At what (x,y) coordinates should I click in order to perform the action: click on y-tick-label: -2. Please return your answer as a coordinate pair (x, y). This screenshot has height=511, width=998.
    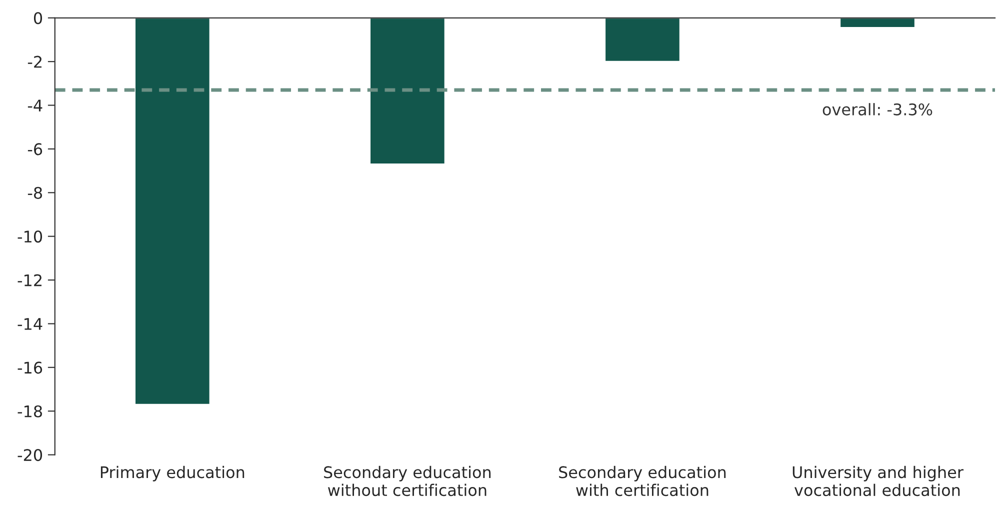
    Looking at the image, I should click on (35, 62).